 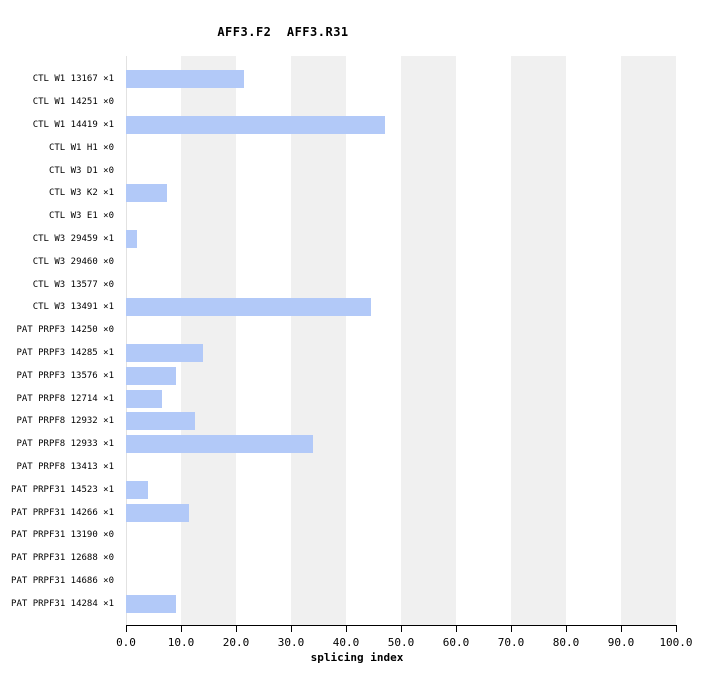 What do you see at coordinates (621, 642) in the screenshot?
I see `x-axis-tick-label: 90.0` at bounding box center [621, 642].